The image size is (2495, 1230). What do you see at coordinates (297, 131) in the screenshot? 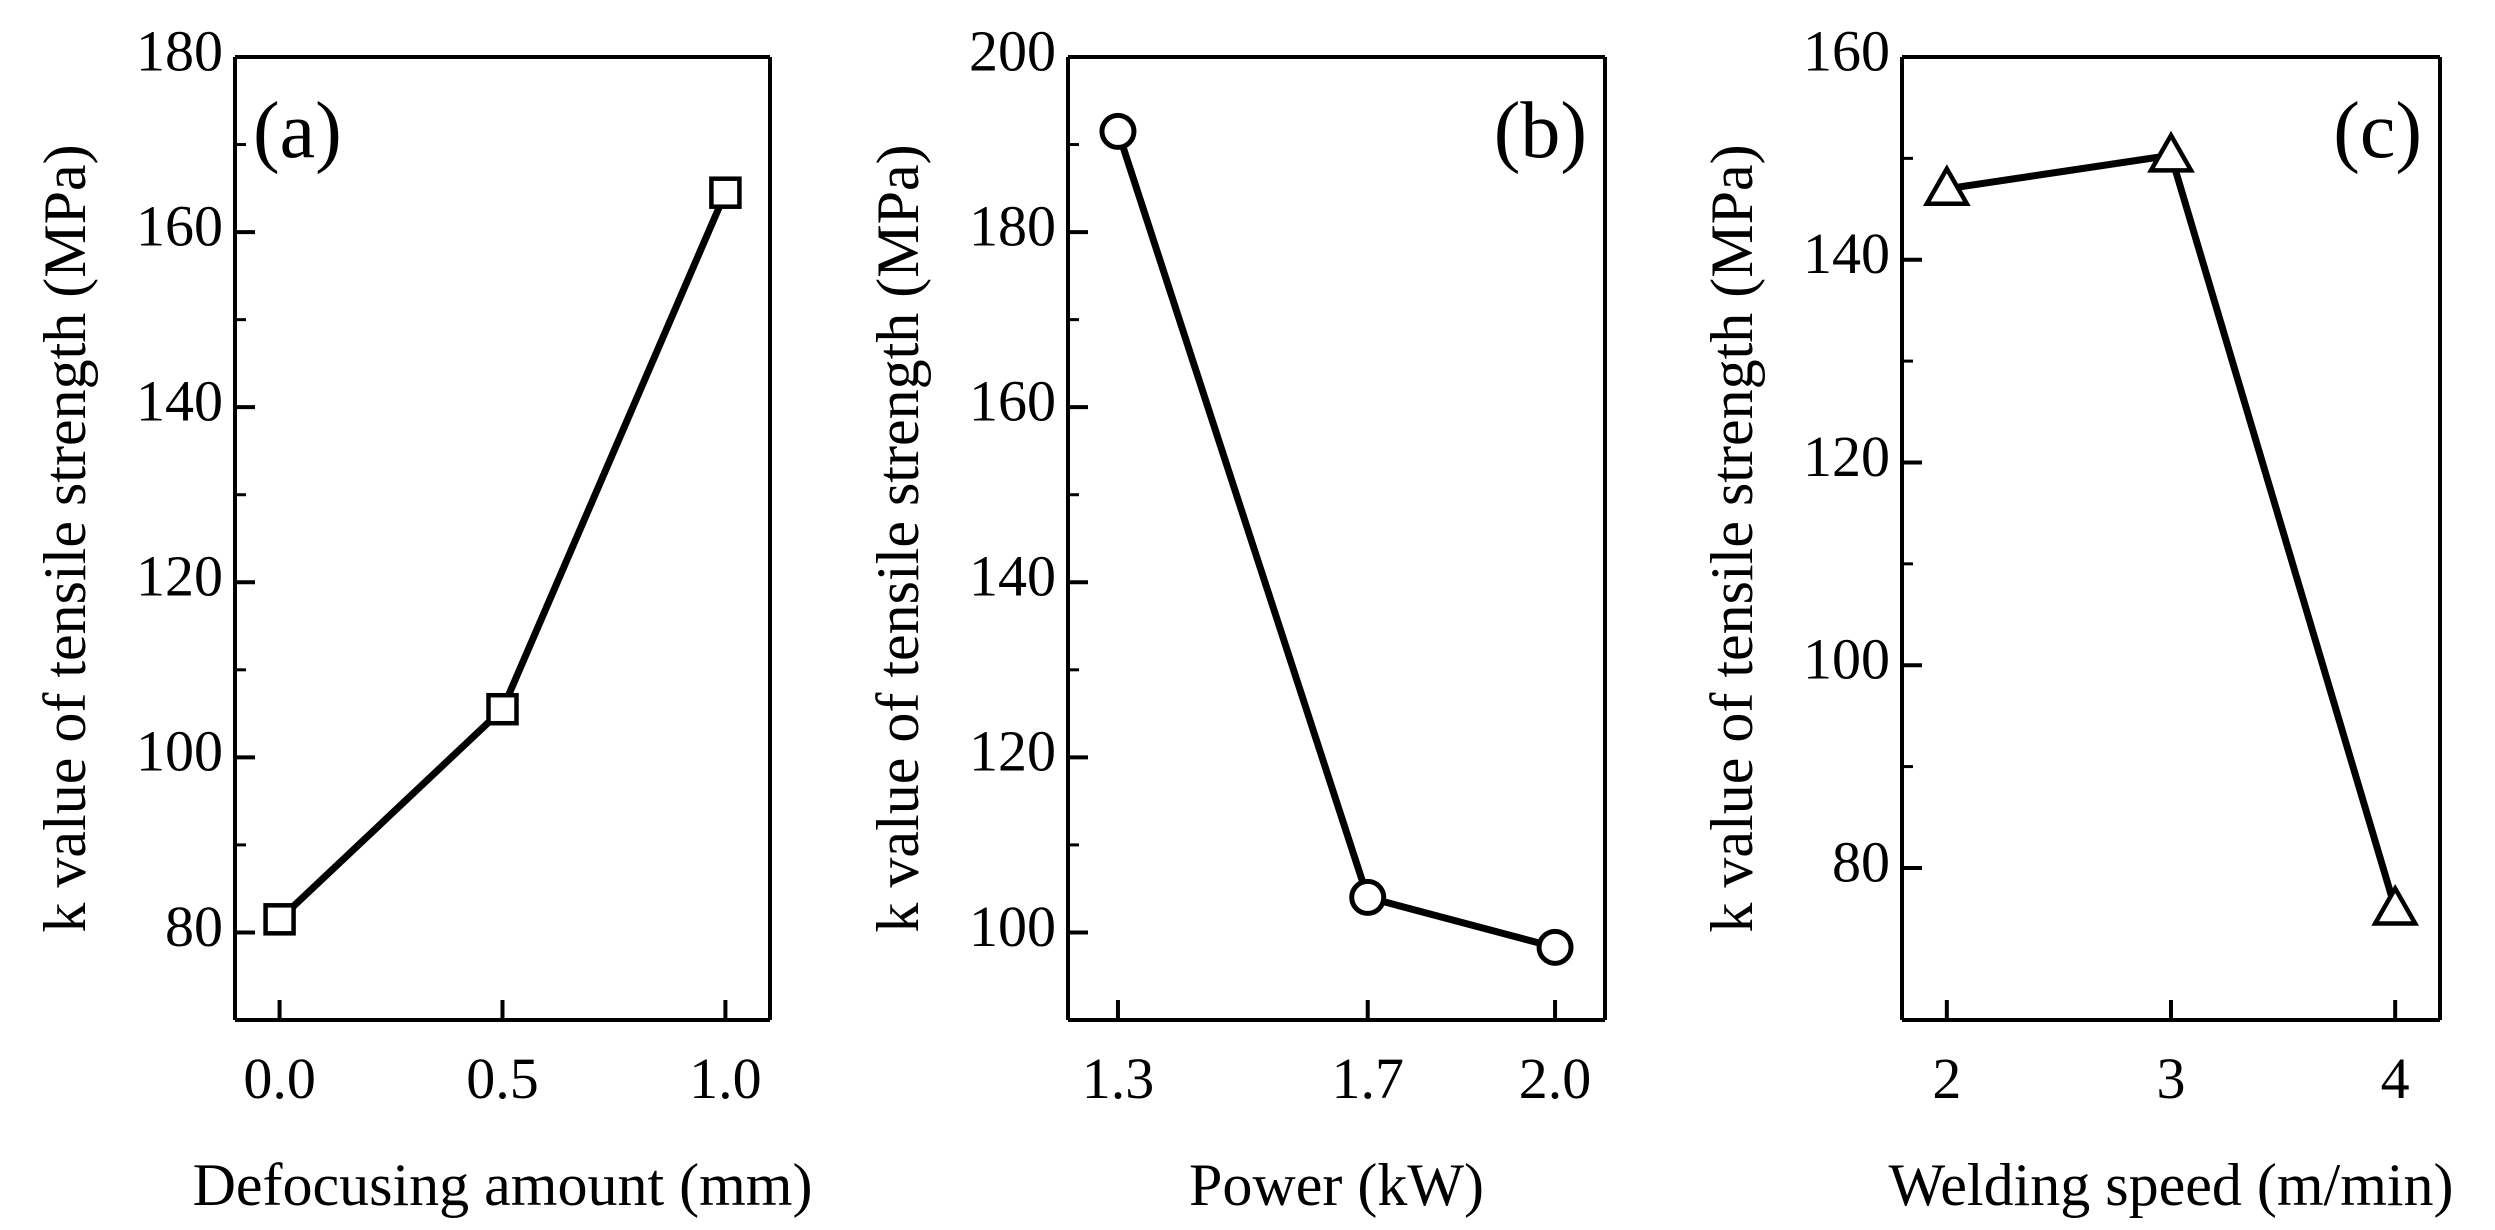
I see `panel-label: (a)` at bounding box center [297, 131].